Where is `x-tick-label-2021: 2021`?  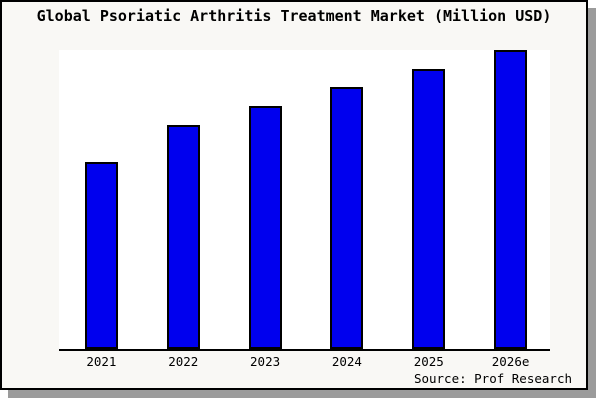 x-tick-label-2021: 2021 is located at coordinates (101, 361).